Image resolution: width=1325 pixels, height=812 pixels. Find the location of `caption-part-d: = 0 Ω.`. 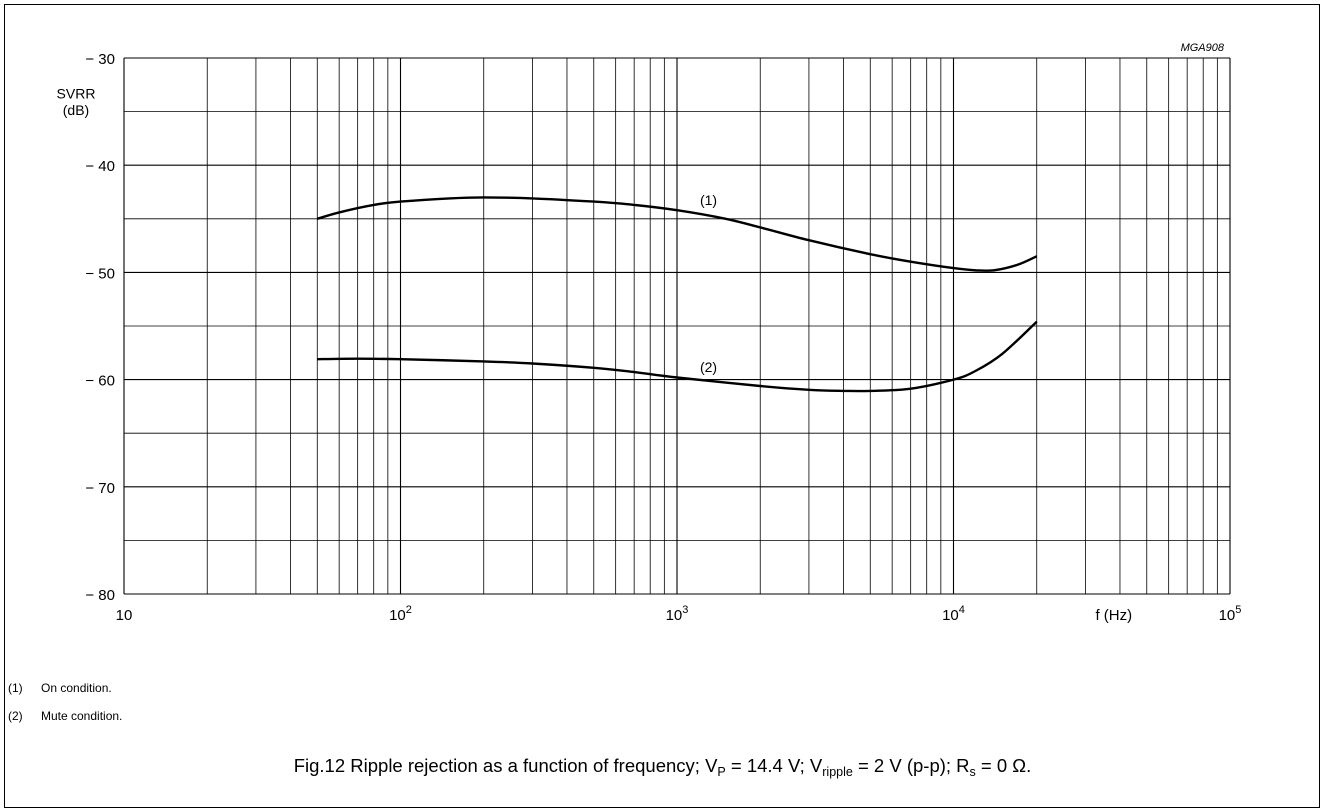

caption-part-d: = 0 Ω. is located at coordinates (1003, 765).